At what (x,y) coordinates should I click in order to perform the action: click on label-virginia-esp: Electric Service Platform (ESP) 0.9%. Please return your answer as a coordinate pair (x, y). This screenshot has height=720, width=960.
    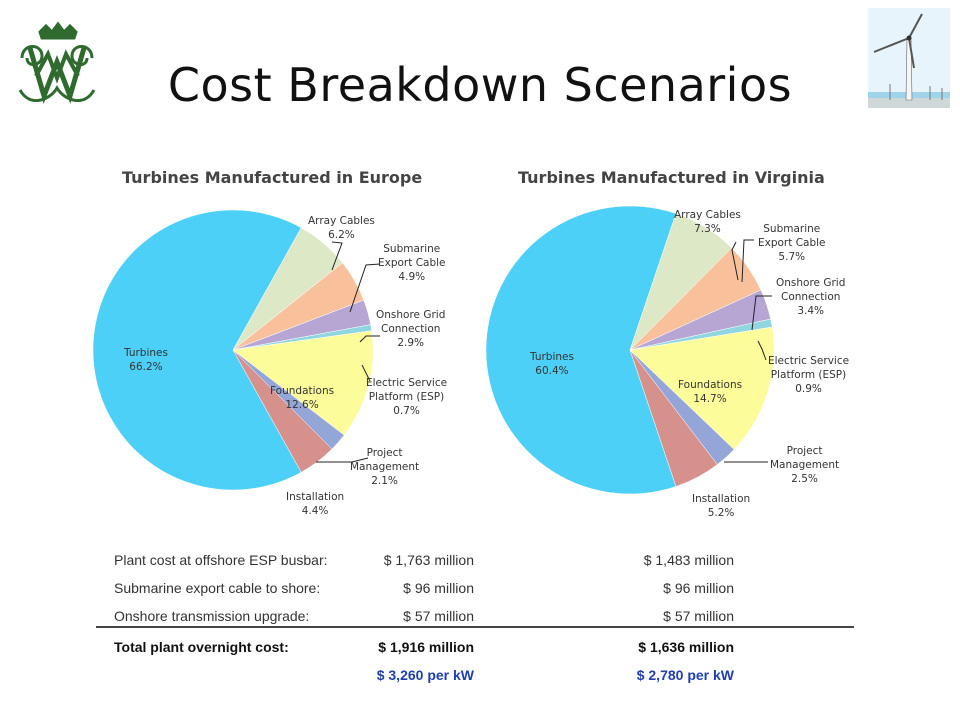
    Looking at the image, I should click on (809, 375).